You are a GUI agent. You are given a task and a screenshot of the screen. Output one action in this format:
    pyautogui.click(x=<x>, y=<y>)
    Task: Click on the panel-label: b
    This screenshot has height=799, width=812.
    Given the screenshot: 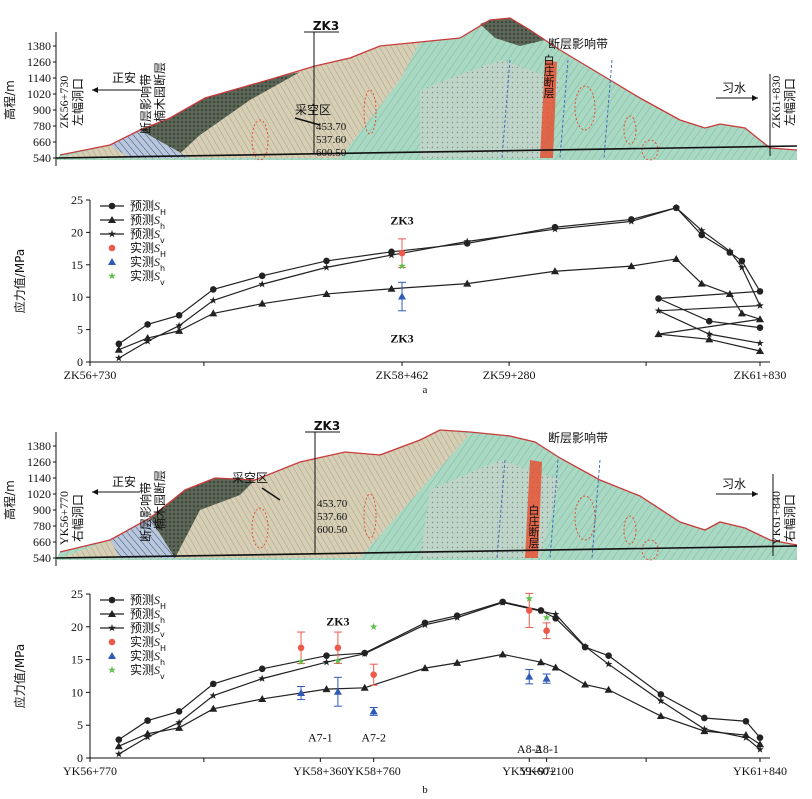 What is the action you would take?
    pyautogui.click(x=425, y=790)
    